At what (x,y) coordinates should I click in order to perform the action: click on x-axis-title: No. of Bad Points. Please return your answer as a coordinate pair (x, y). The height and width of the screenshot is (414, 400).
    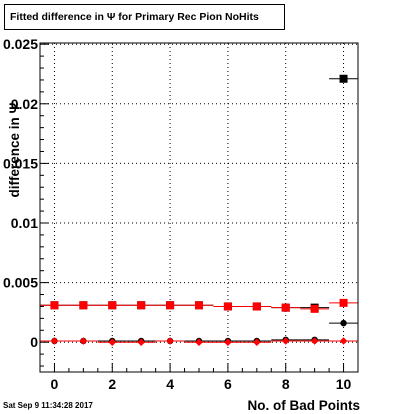
    Looking at the image, I should click on (304, 405).